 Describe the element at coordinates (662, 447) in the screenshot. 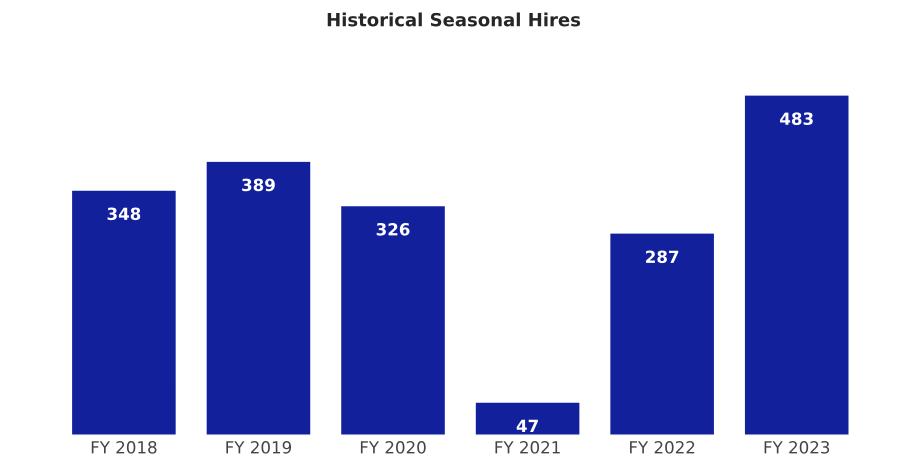

I see `x-tick-label: FY 2022` at that location.